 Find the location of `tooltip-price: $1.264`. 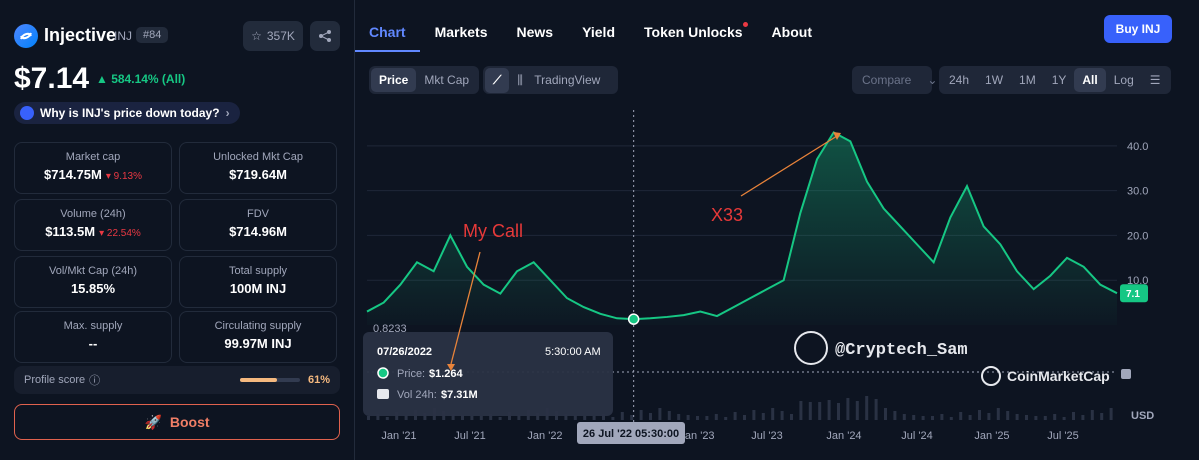

tooltip-price: $1.264 is located at coordinates (446, 374).